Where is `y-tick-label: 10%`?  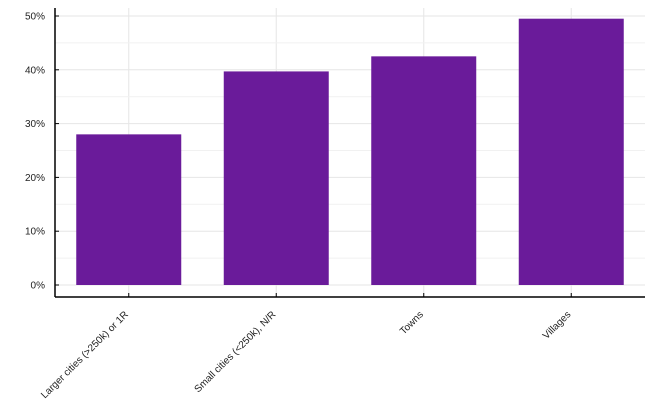
y-tick-label: 10% is located at coordinates (35, 232).